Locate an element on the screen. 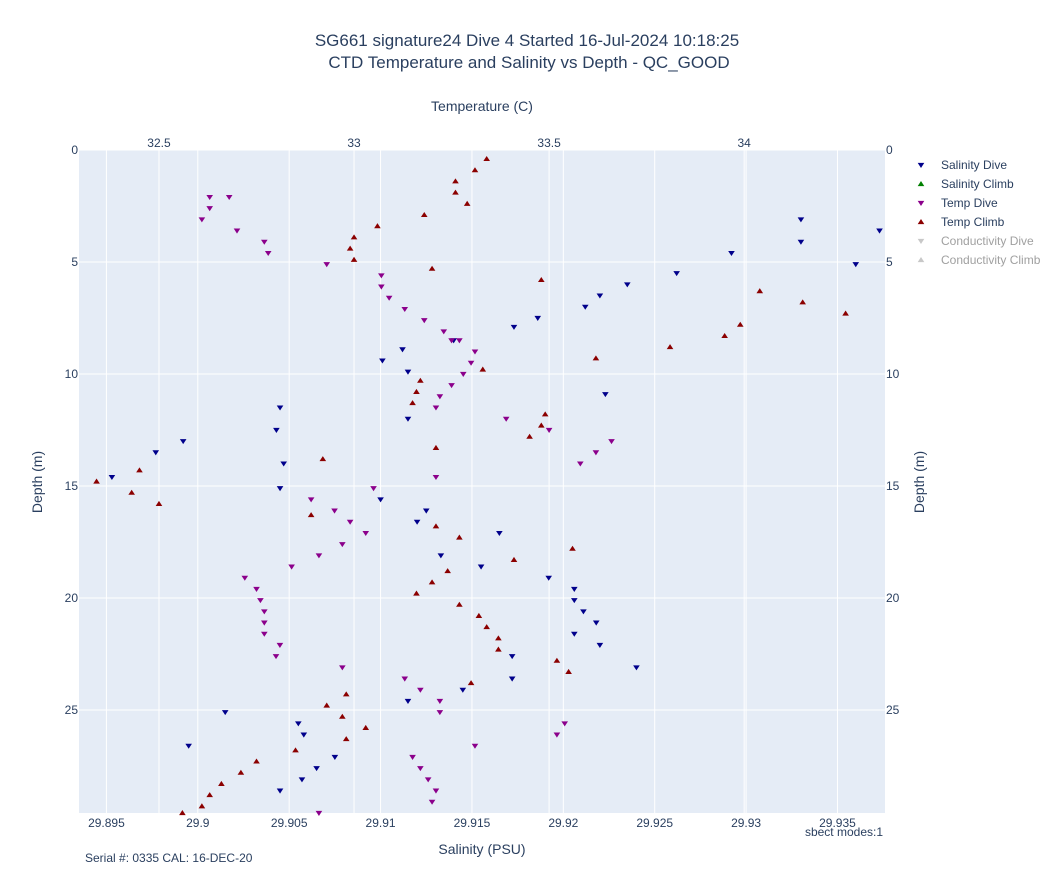 This screenshot has height=894, width=1058. y-tick-label-right: 0 is located at coordinates (889, 150).